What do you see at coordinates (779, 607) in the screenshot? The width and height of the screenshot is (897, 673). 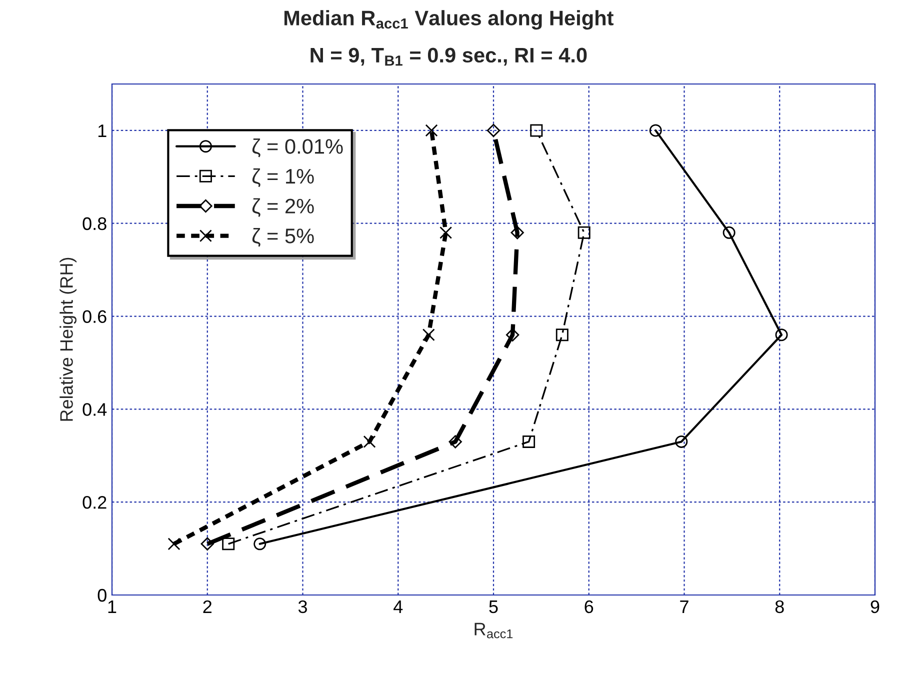 I see `x-tick-label: 8` at bounding box center [779, 607].